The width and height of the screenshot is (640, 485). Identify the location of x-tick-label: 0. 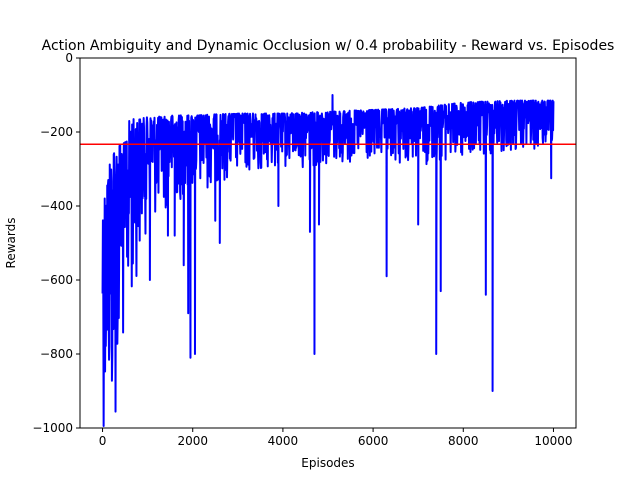
(103, 441).